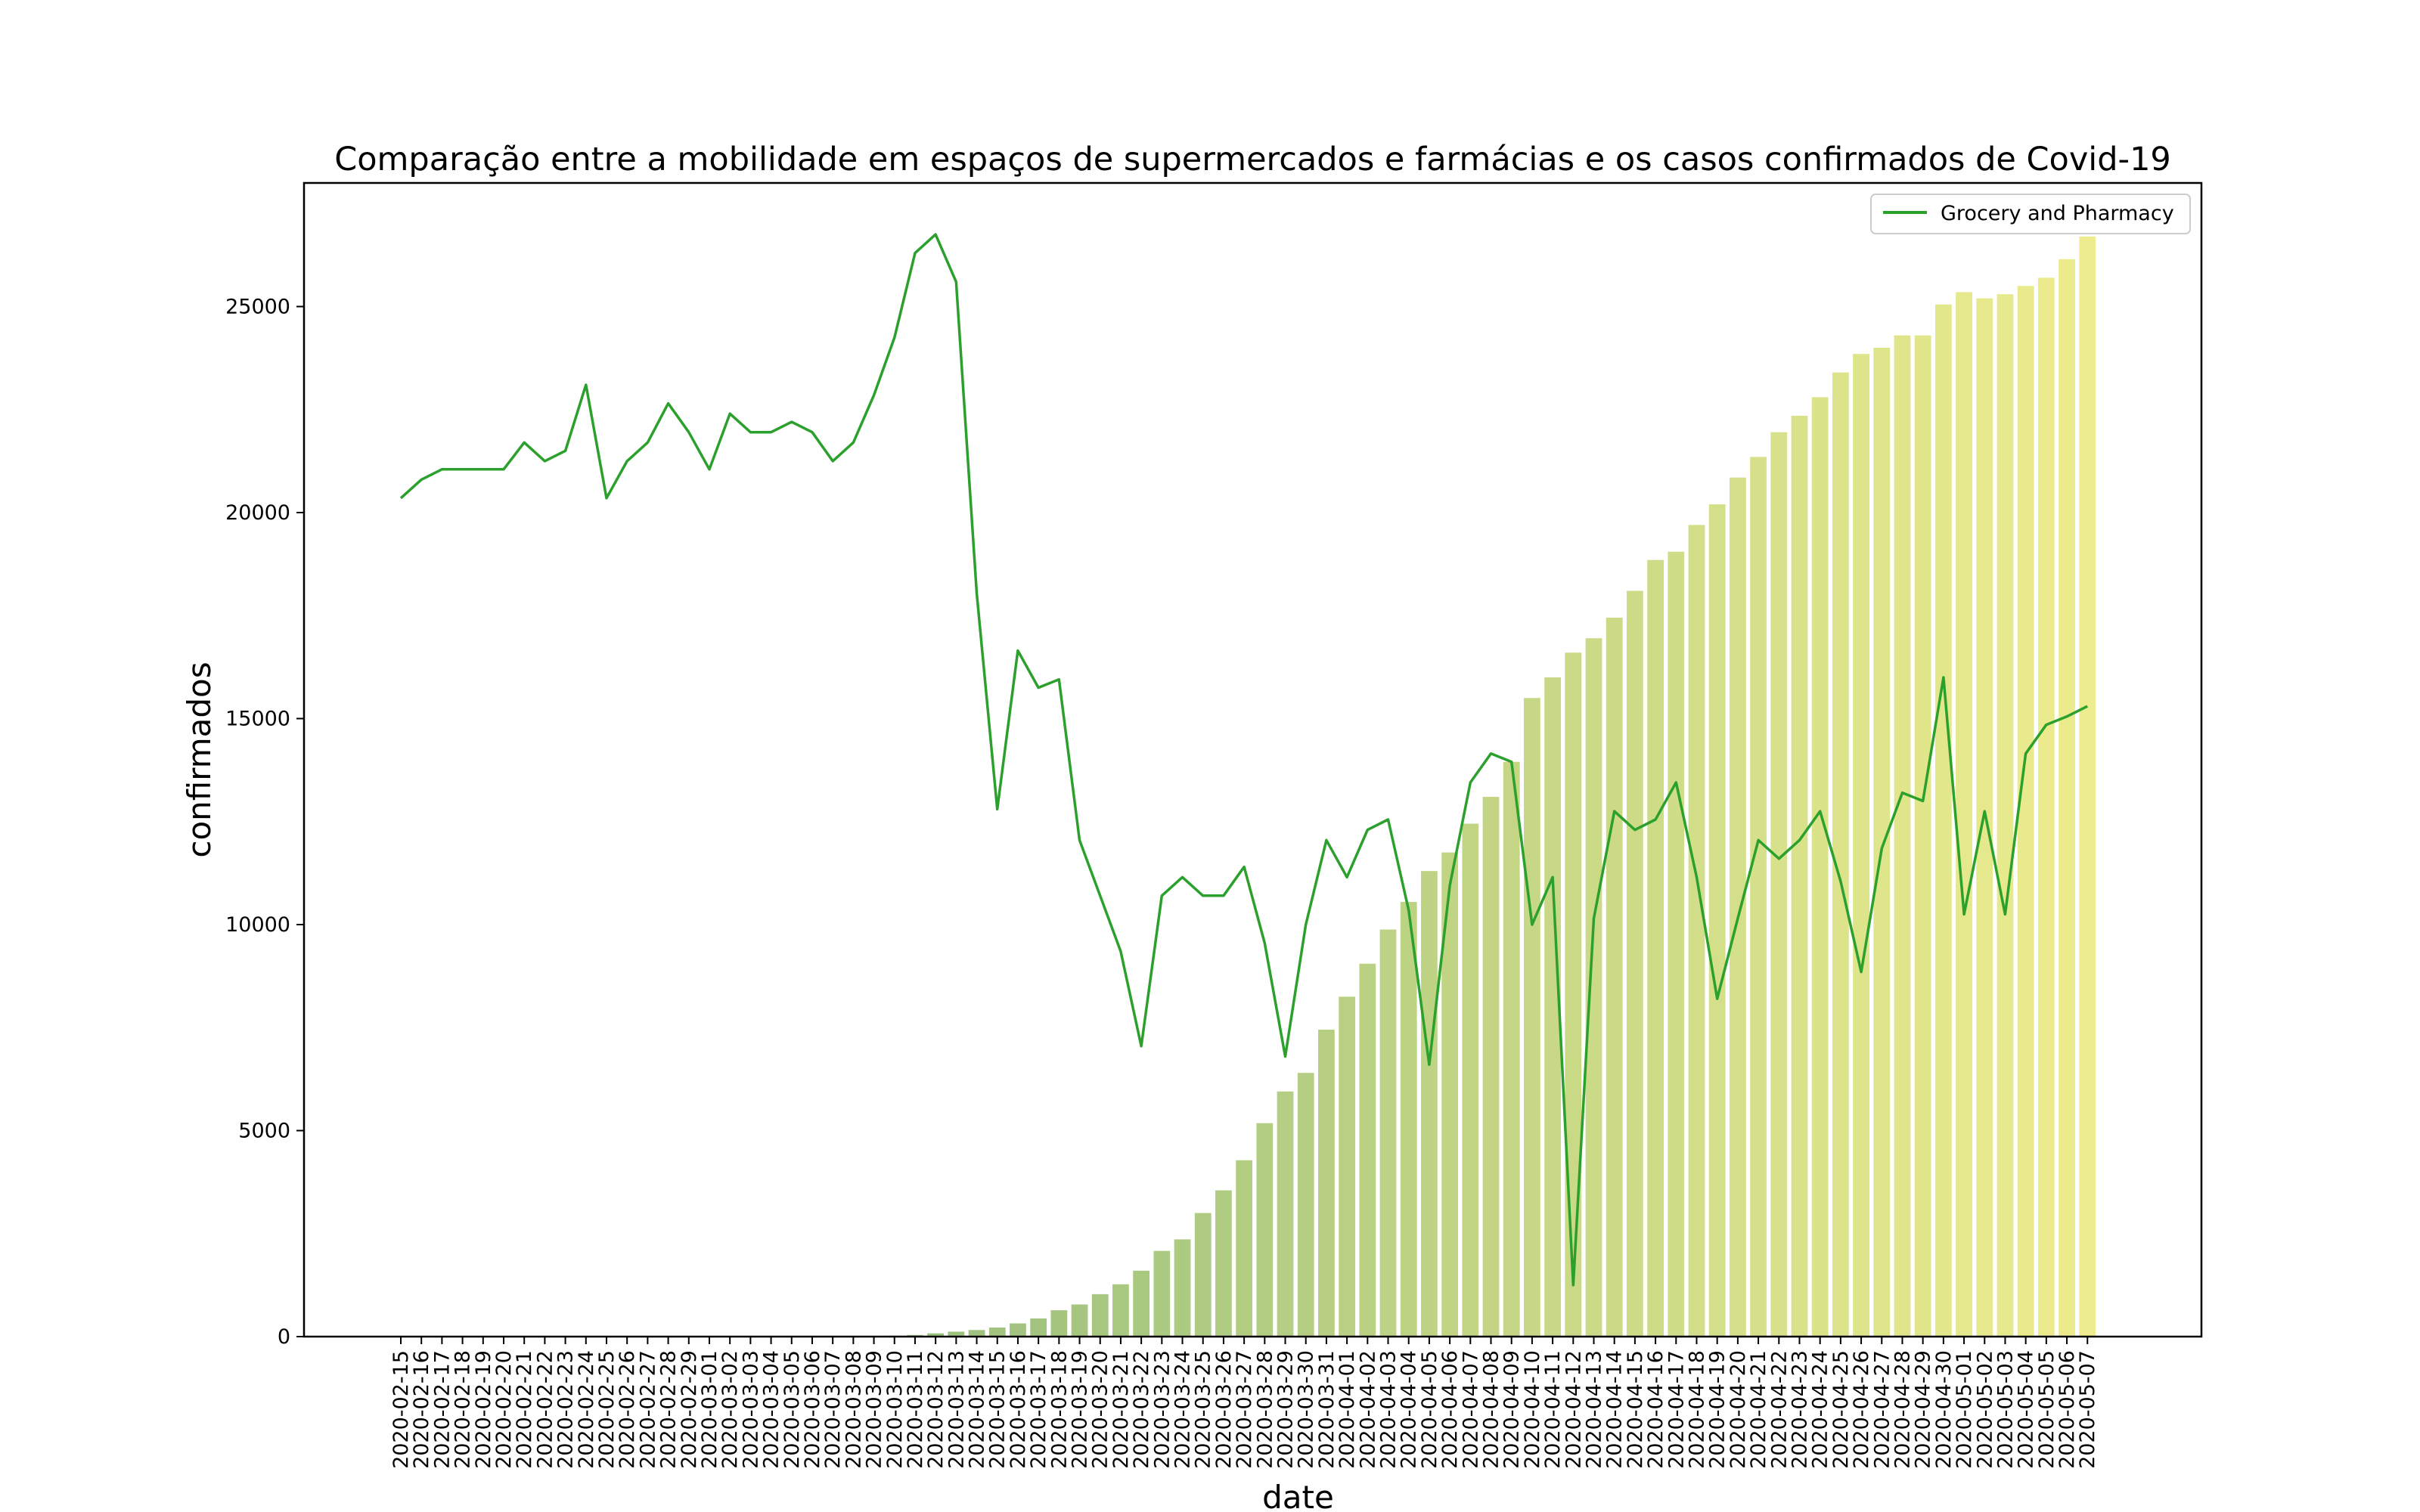 The image size is (2420, 1512). Describe the element at coordinates (1594, 1409) in the screenshot. I see `x-tick-label: 2020-04-13` at that location.